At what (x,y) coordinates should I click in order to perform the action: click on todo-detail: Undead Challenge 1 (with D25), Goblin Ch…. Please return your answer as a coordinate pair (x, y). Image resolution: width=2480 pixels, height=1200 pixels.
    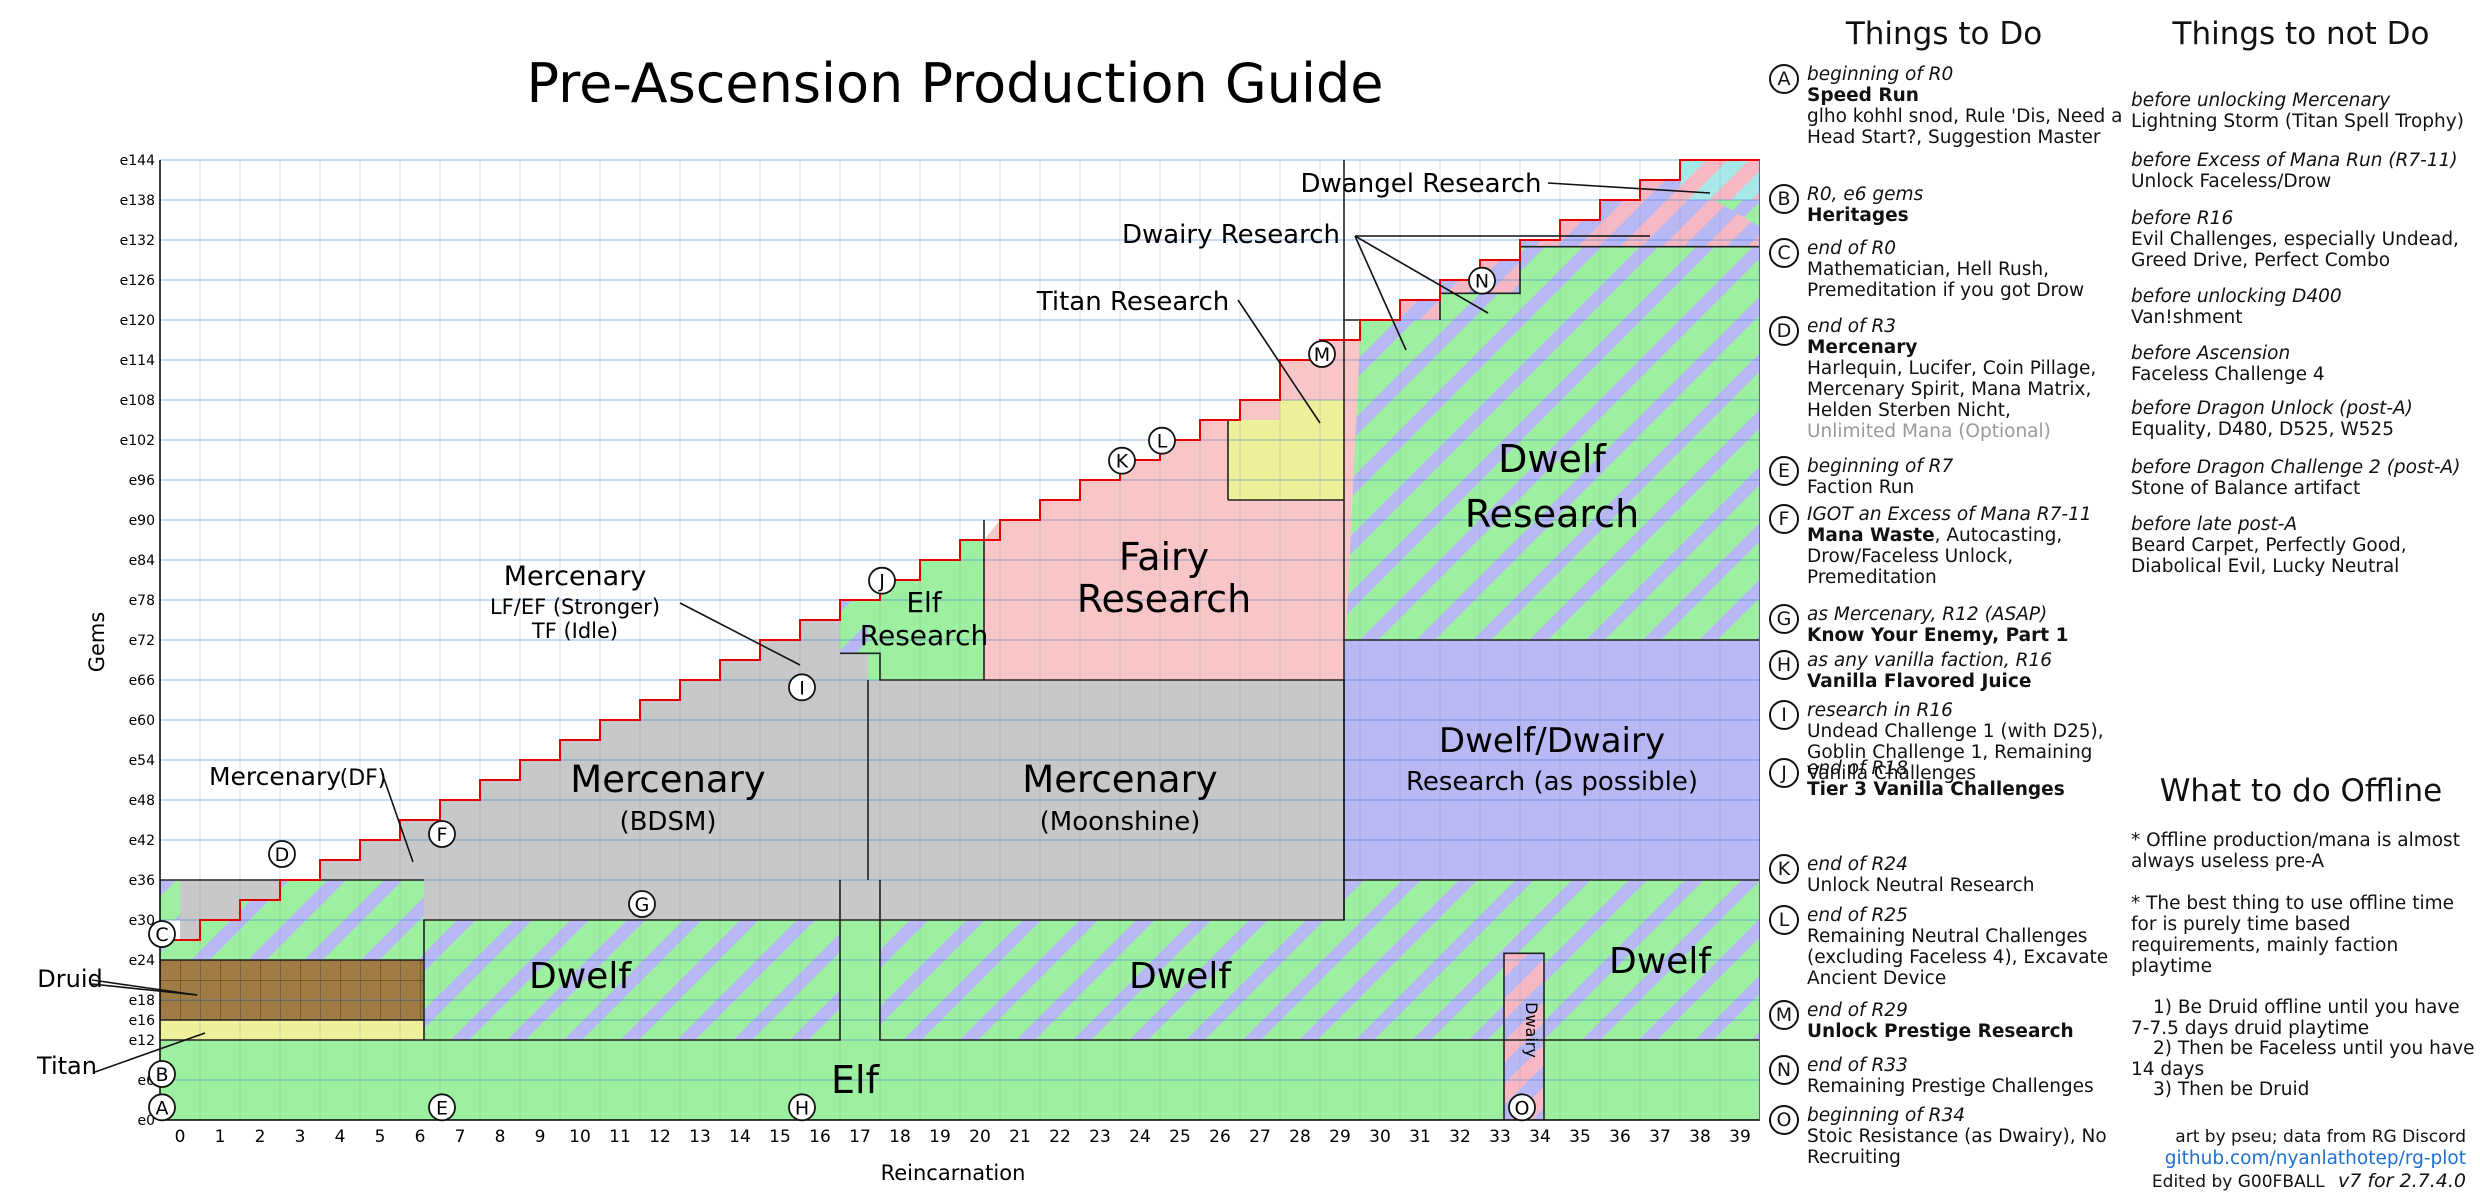
    Looking at the image, I should click on (1955, 752).